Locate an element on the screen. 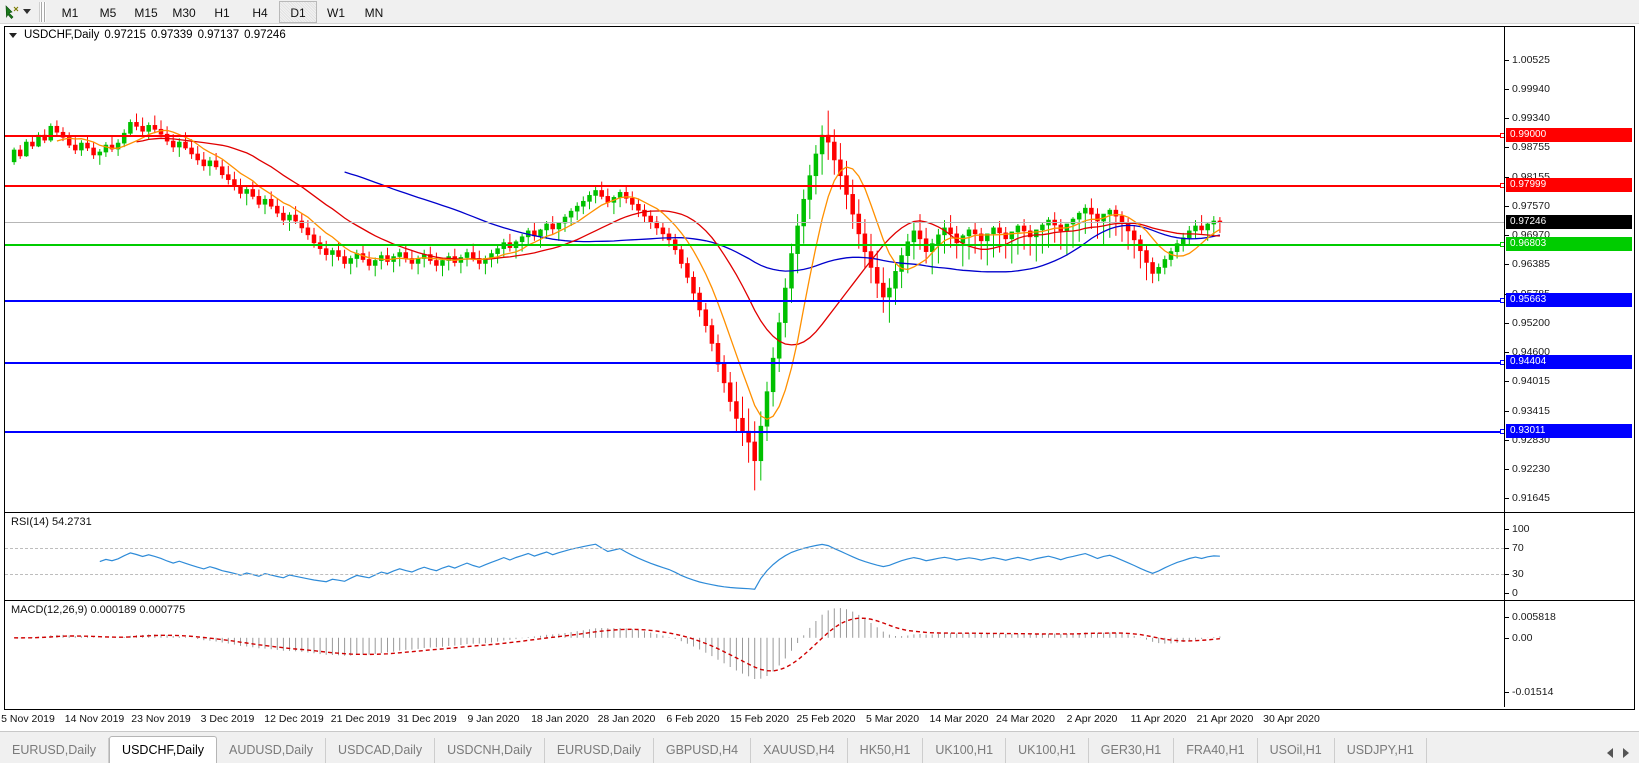  scroll-right-icon is located at coordinates (1626, 753).